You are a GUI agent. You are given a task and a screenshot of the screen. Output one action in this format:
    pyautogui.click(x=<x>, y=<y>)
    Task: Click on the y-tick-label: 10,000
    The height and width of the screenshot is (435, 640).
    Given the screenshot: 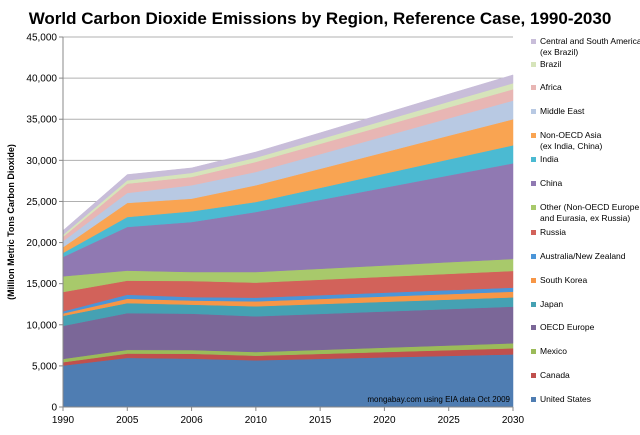 What is the action you would take?
    pyautogui.click(x=41, y=325)
    